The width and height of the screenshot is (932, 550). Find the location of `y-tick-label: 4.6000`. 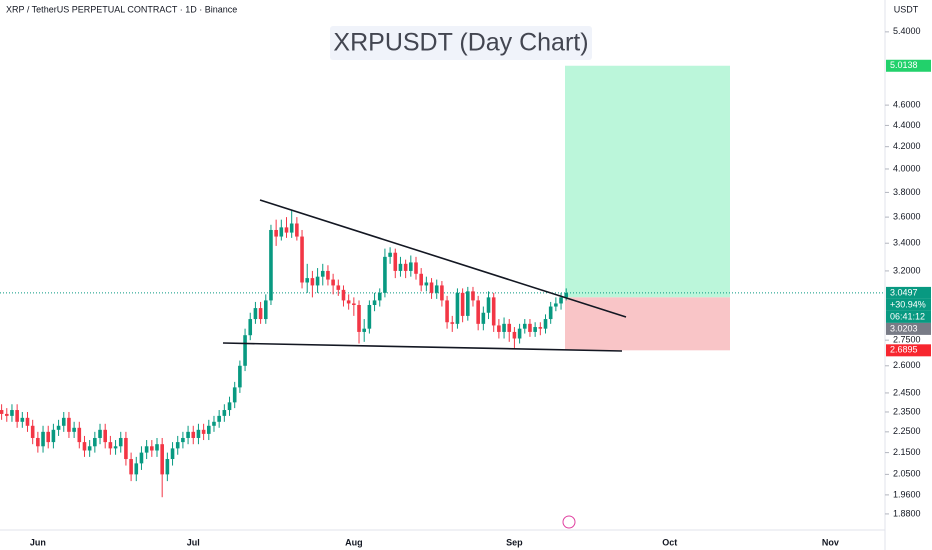

y-tick-label: 4.6000 is located at coordinates (907, 104).